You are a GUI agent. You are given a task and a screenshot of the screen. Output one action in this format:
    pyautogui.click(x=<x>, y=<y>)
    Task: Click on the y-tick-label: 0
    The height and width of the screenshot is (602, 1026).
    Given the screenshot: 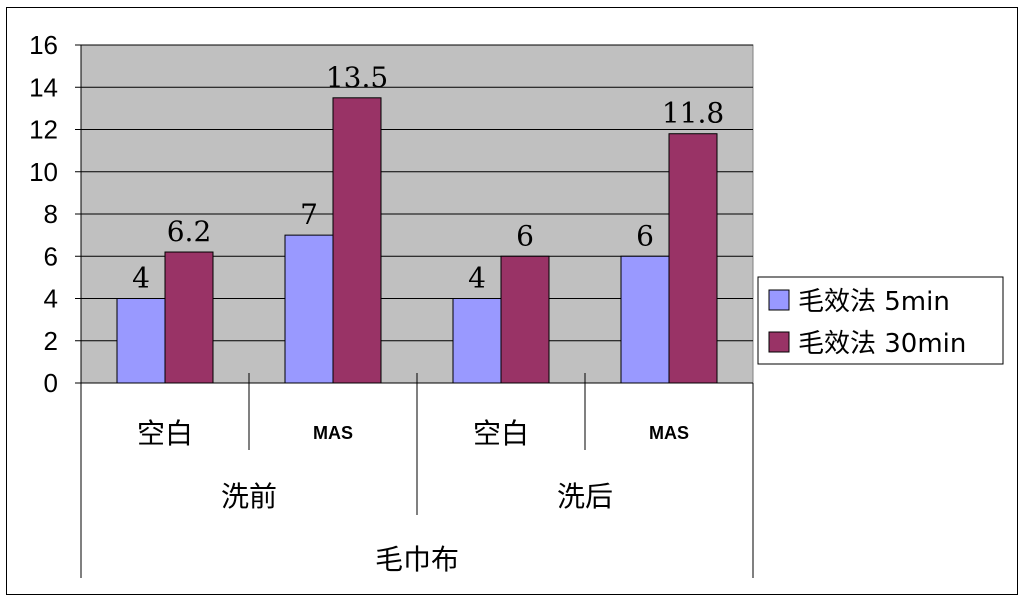 What is the action you would take?
    pyautogui.click(x=51, y=383)
    